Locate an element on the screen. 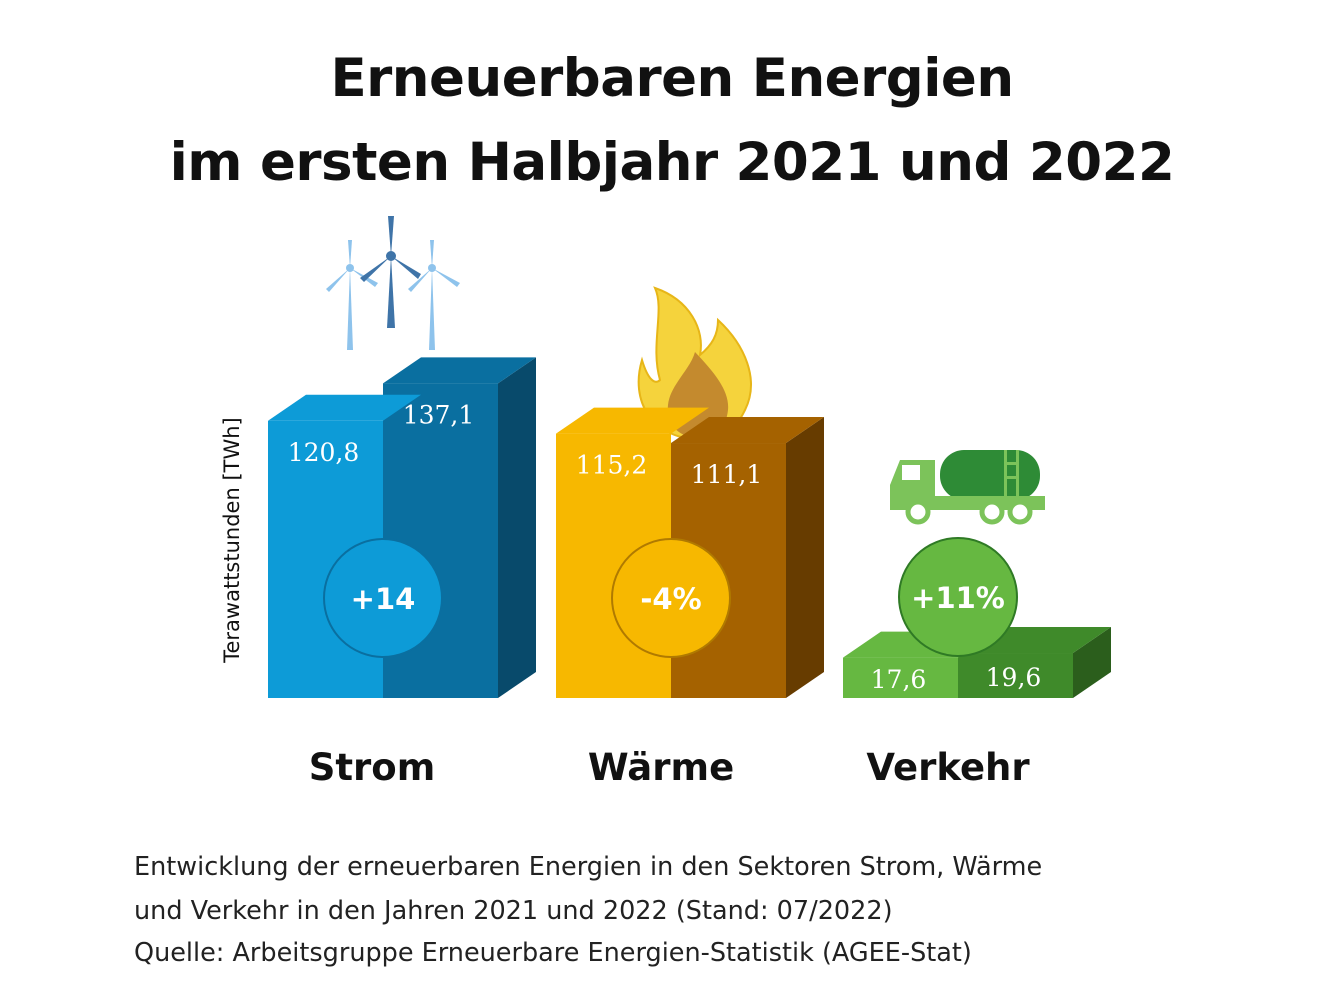 The width and height of the screenshot is (1344, 1008). value-label-verkehr-2022: 19,6 is located at coordinates (1014, 677).